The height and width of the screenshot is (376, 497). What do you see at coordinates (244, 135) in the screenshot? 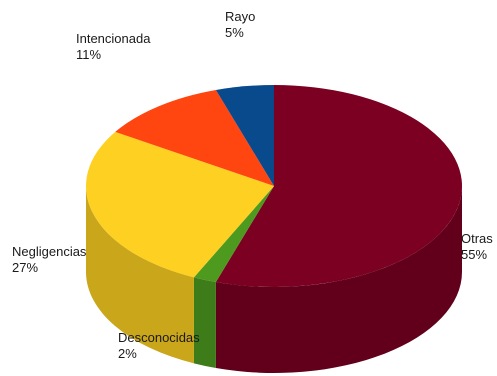
I see `pie-slice-rayo` at bounding box center [244, 135].